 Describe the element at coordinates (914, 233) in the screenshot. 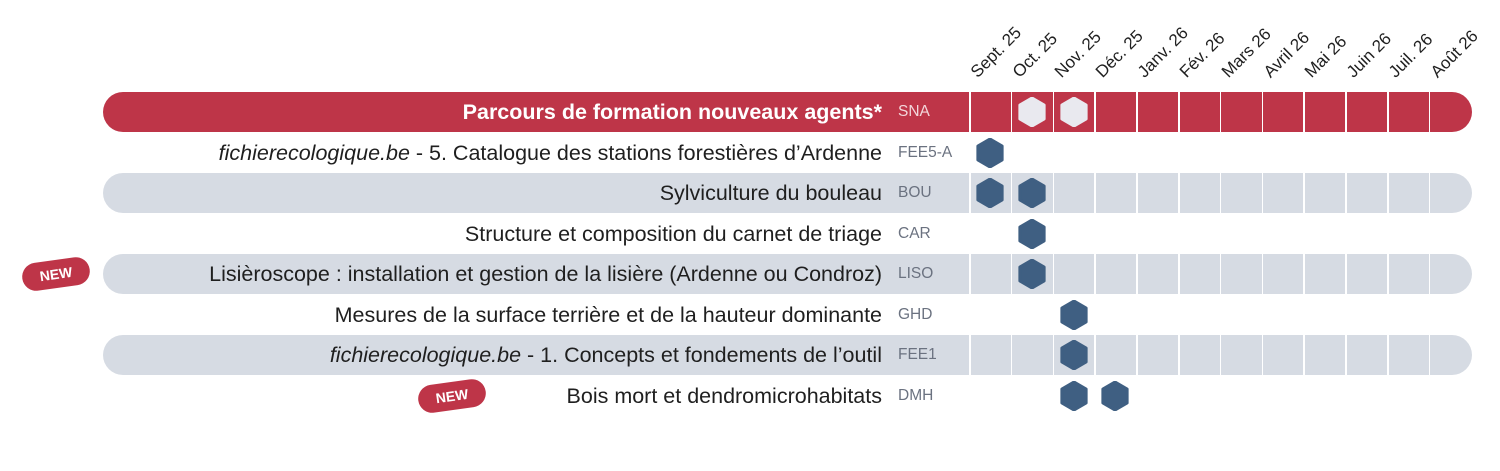

I see `course-code: CAR` at that location.